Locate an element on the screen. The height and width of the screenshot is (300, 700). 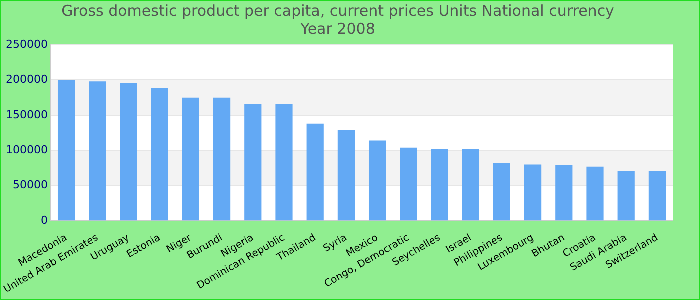
chart-title: Gross domestic product per capita, current prices Units National currency is located at coordinates (338, 11).